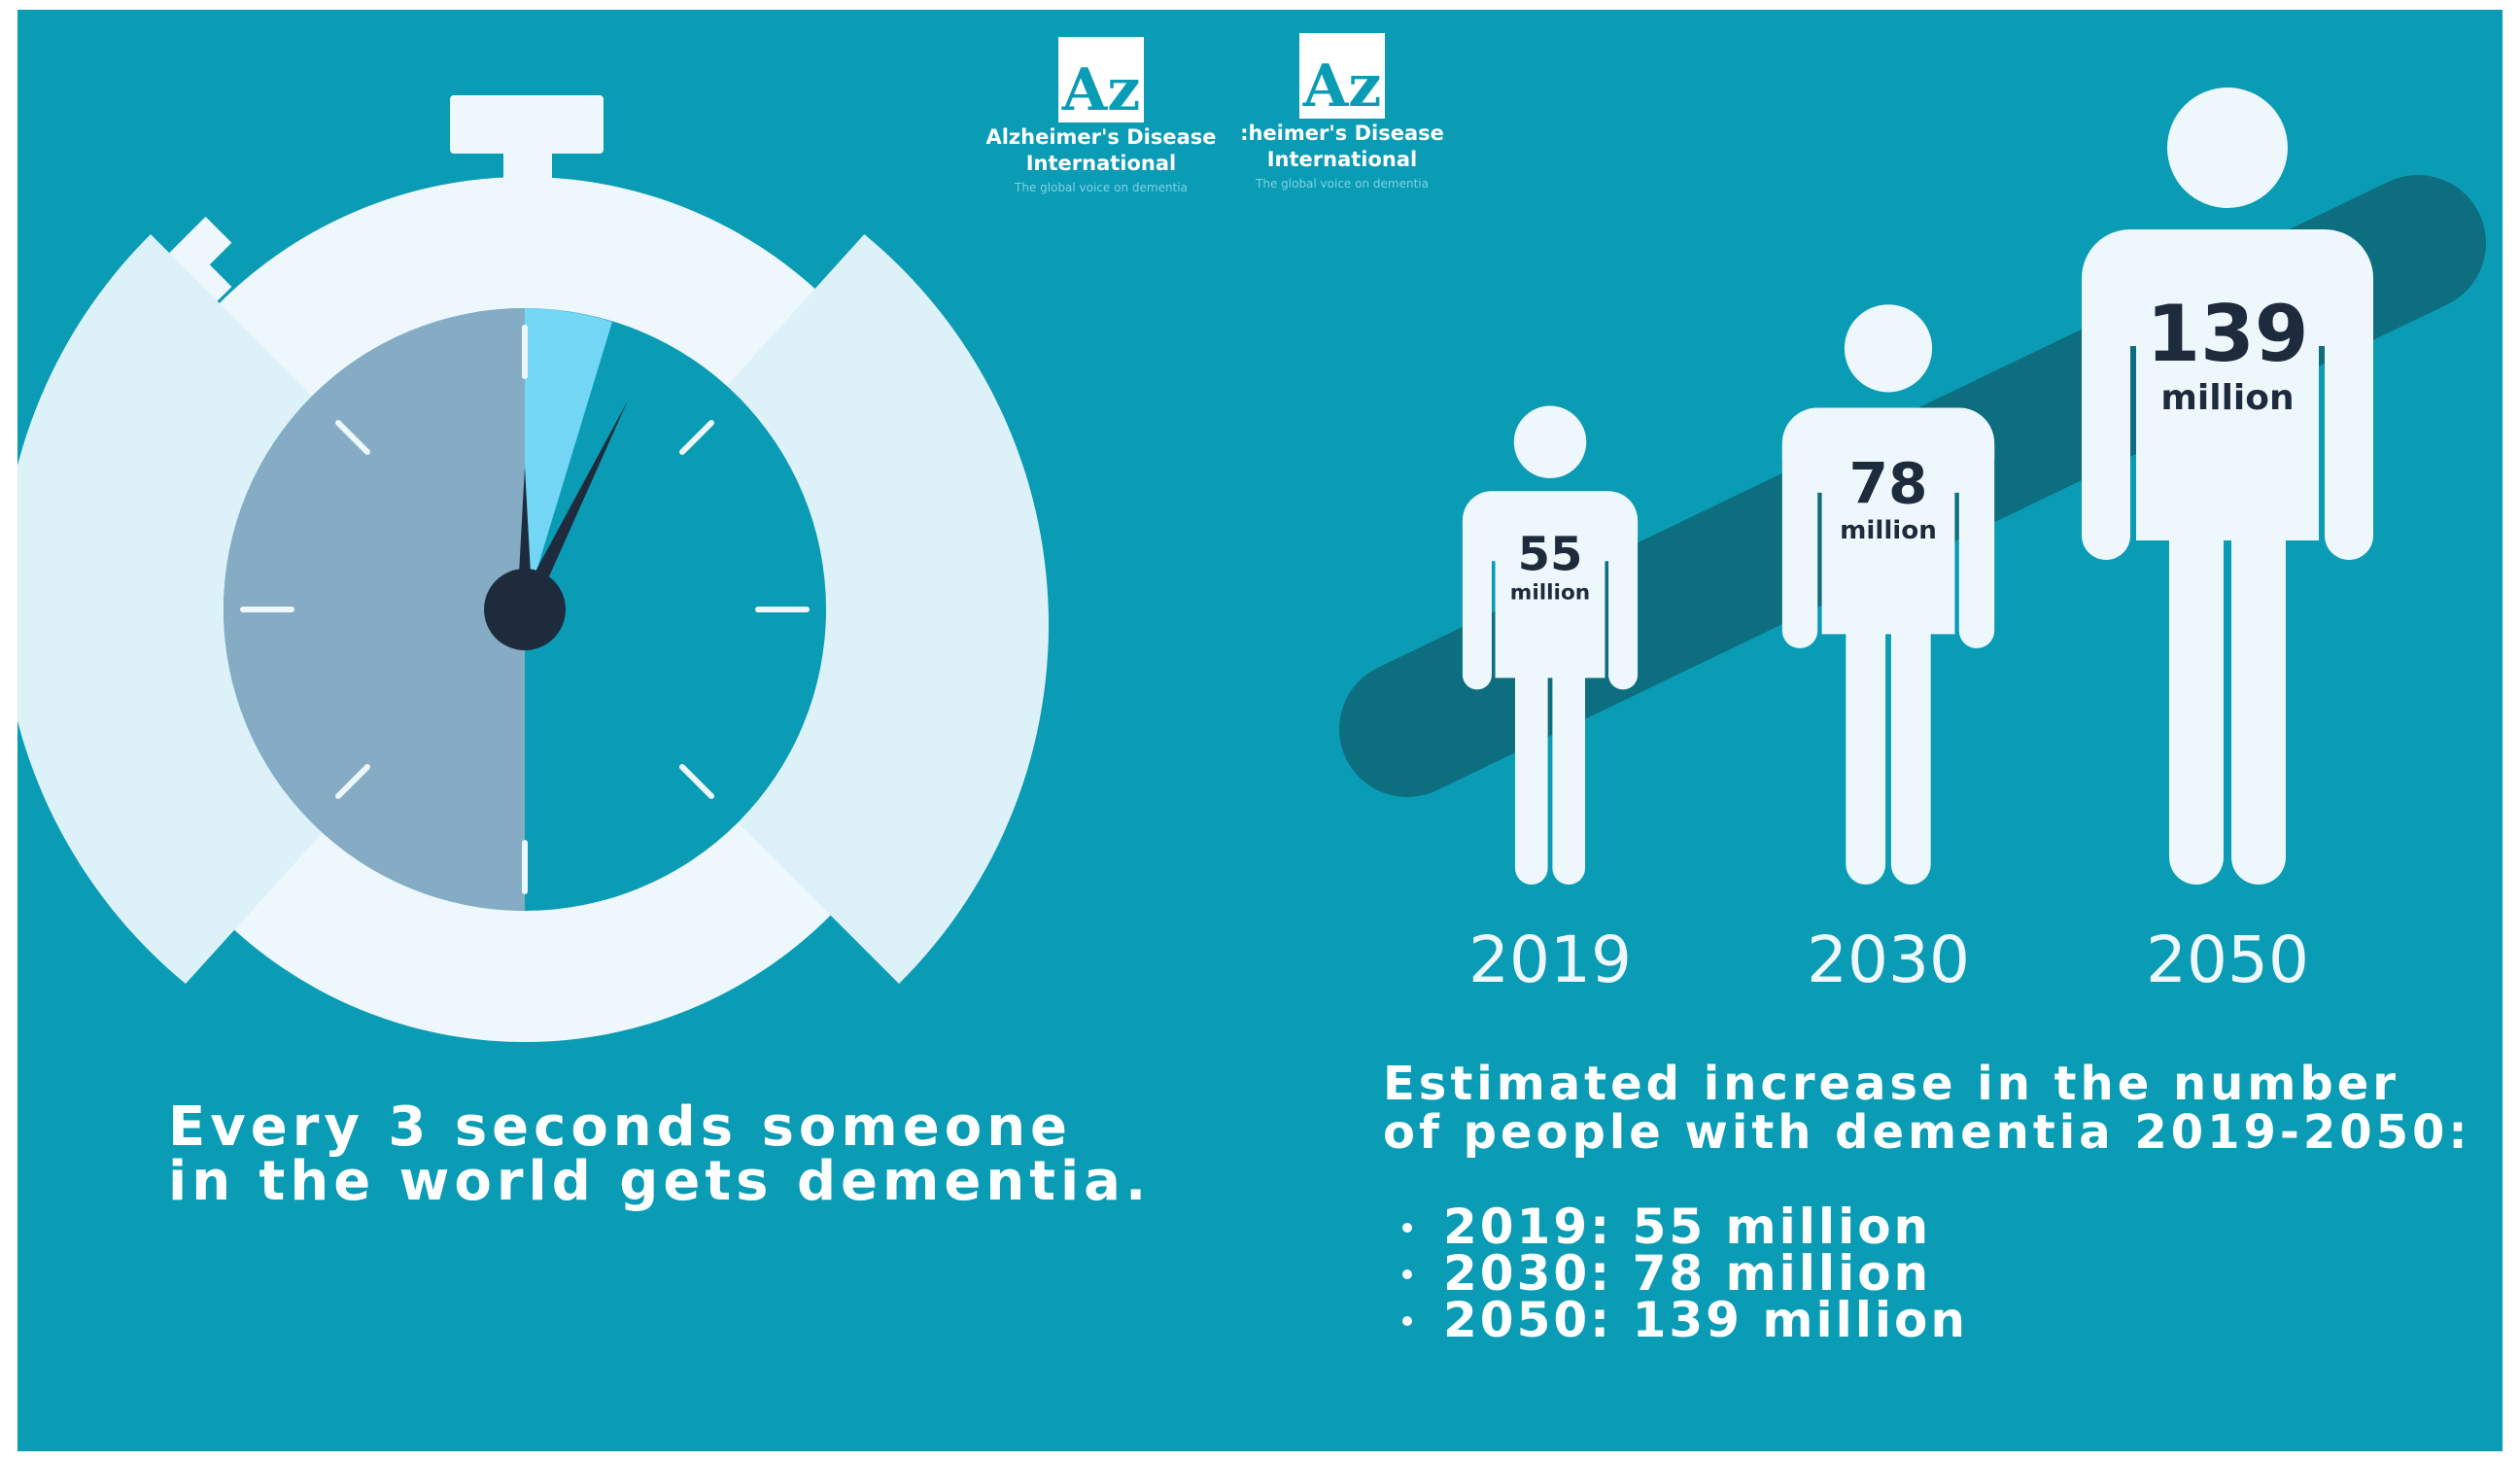 This screenshot has height=1461, width=2520. Describe the element at coordinates (1705, 1320) in the screenshot. I see `stats-list-item-text: 2050: 139 million` at that location.